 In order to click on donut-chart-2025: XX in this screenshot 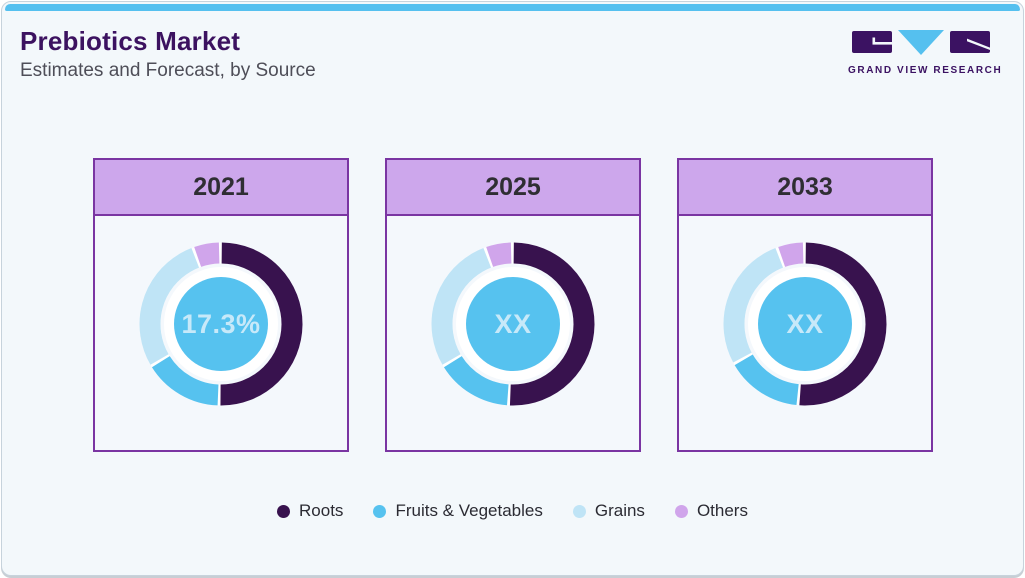, I will do `click(513, 324)`.